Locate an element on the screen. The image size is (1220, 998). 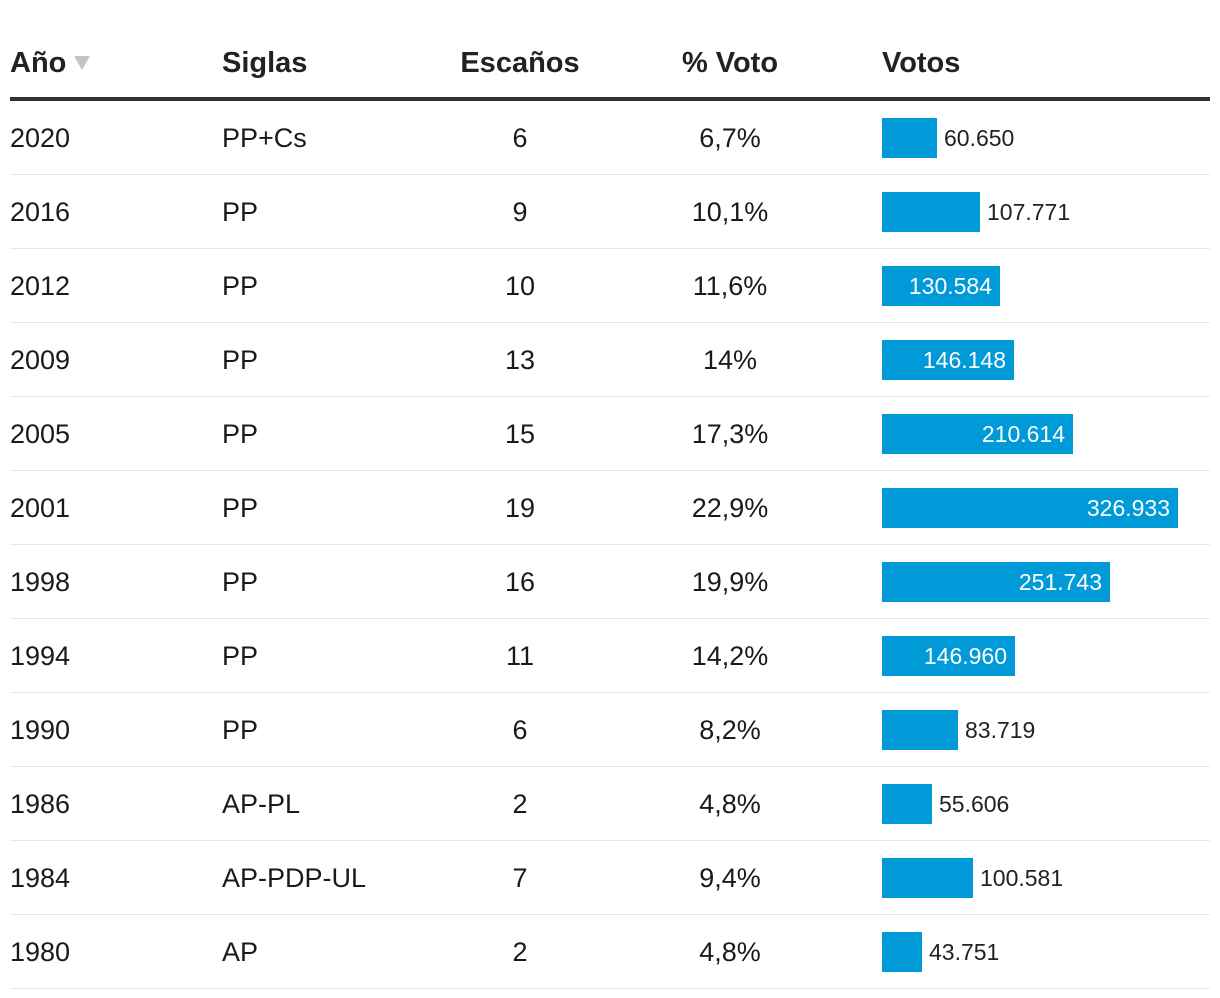
table-row: 2020 PP+Cs 6 6,7% 60.650 is located at coordinates (610, 138).